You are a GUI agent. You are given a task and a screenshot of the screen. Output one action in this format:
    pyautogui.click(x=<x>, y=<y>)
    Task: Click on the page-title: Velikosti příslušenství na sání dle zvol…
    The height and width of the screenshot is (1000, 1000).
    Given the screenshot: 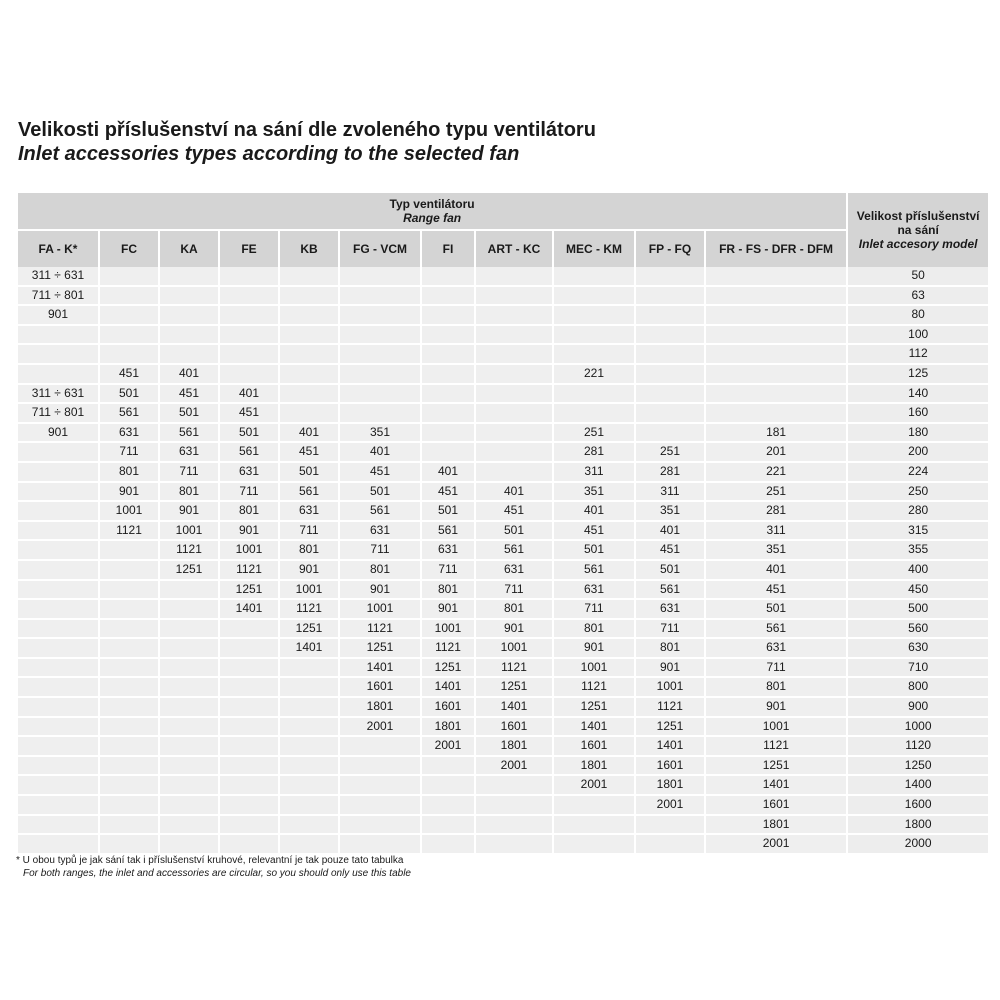 What is the action you would take?
    pyautogui.click(x=307, y=142)
    